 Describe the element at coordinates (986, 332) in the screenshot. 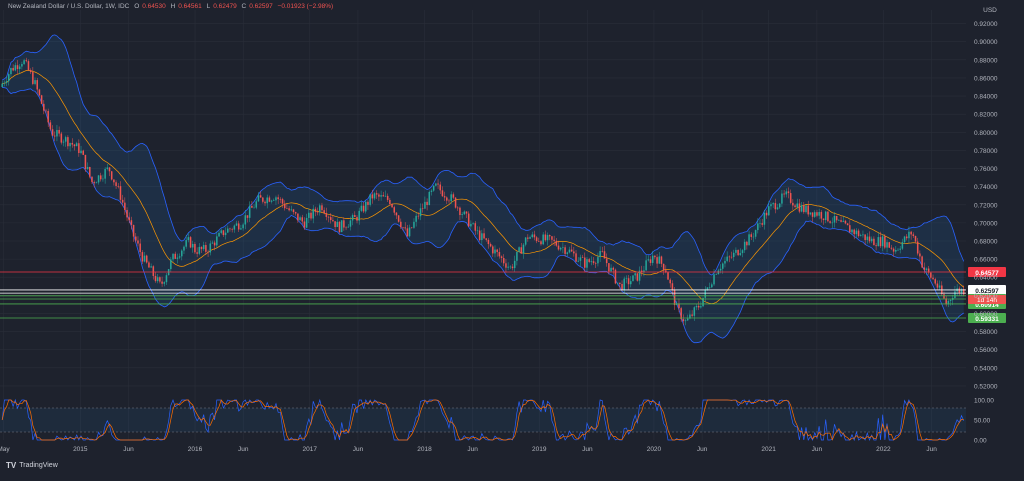

I see `price-tick-label: 0.58000` at that location.